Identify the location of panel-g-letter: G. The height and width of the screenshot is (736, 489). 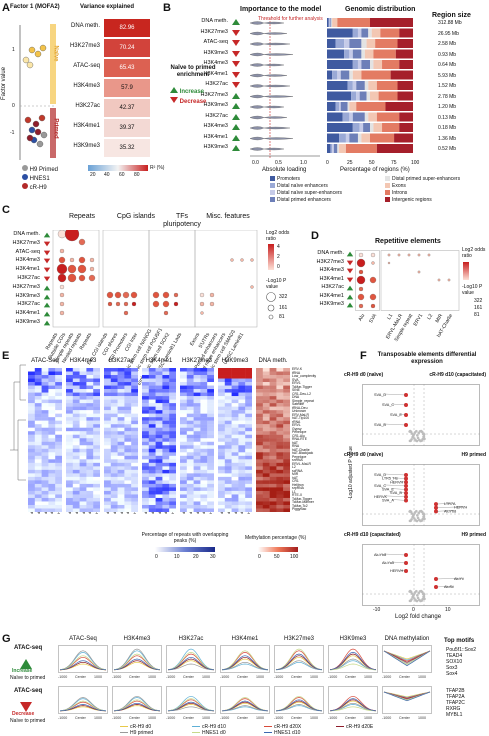
(6, 639).